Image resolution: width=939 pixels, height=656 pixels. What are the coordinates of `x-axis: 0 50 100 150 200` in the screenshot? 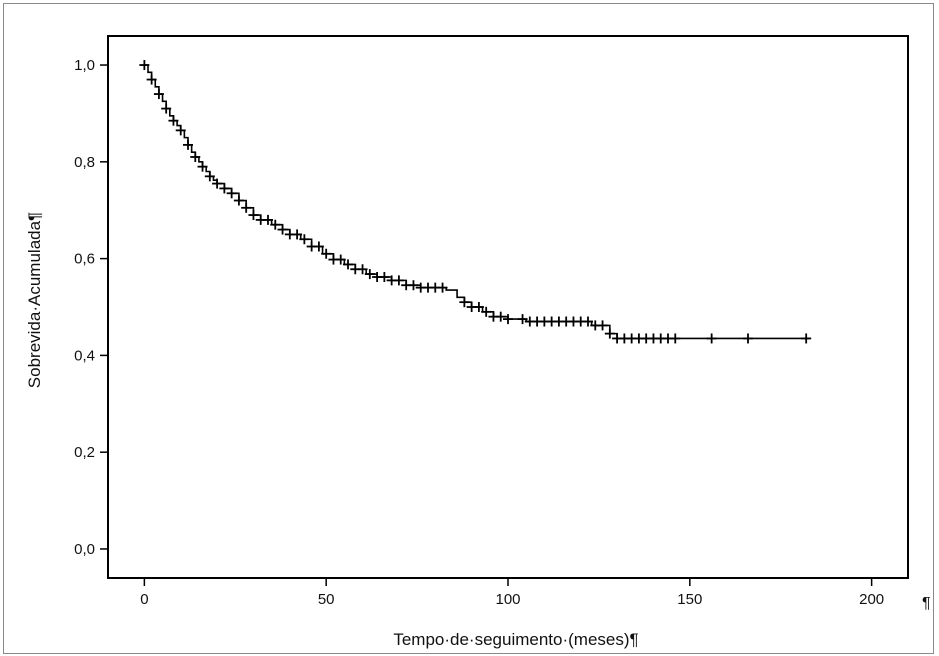 It's located at (512, 593).